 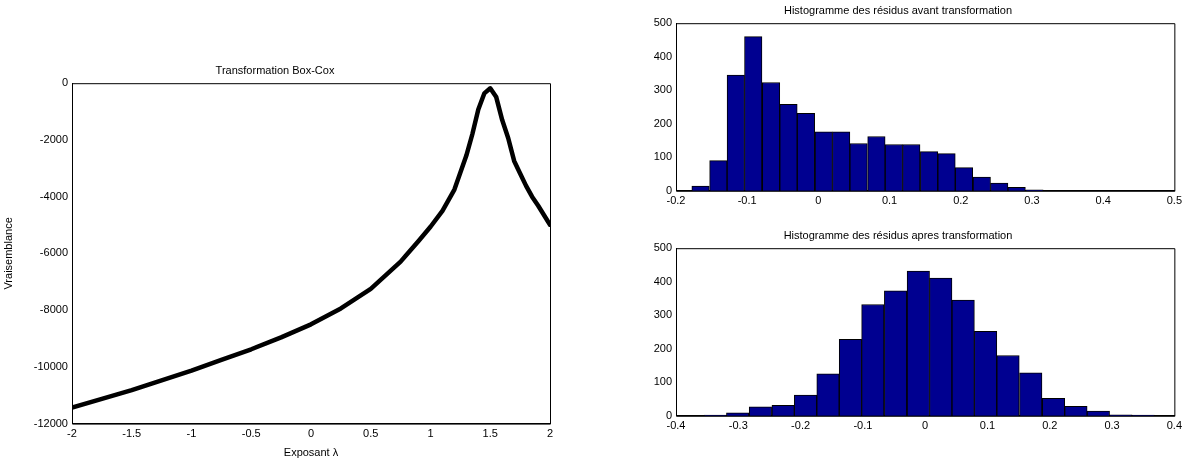 I want to click on x-tick-label: 1.5, so click(x=490, y=433).